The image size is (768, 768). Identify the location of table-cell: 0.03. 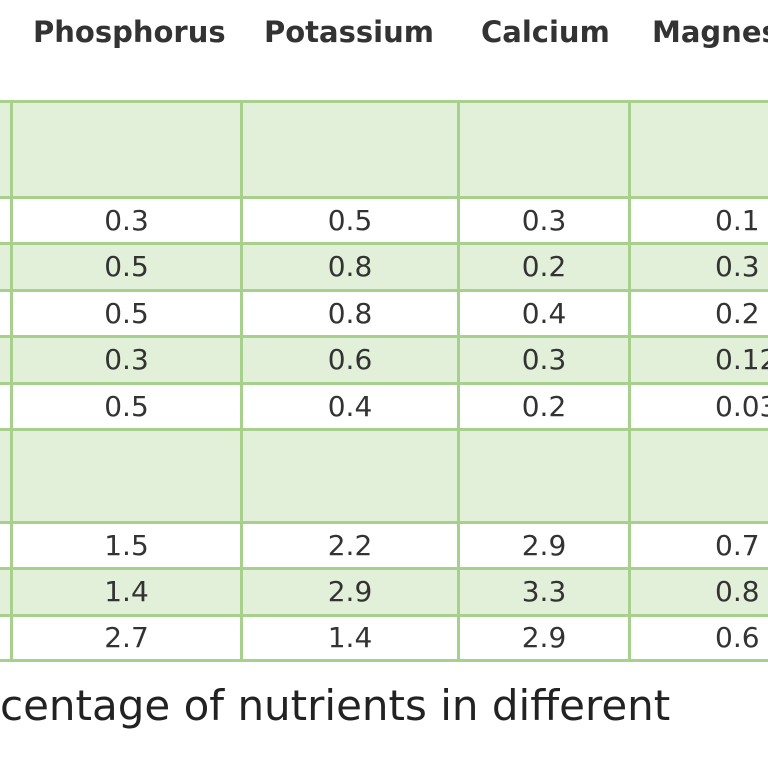
(741, 406).